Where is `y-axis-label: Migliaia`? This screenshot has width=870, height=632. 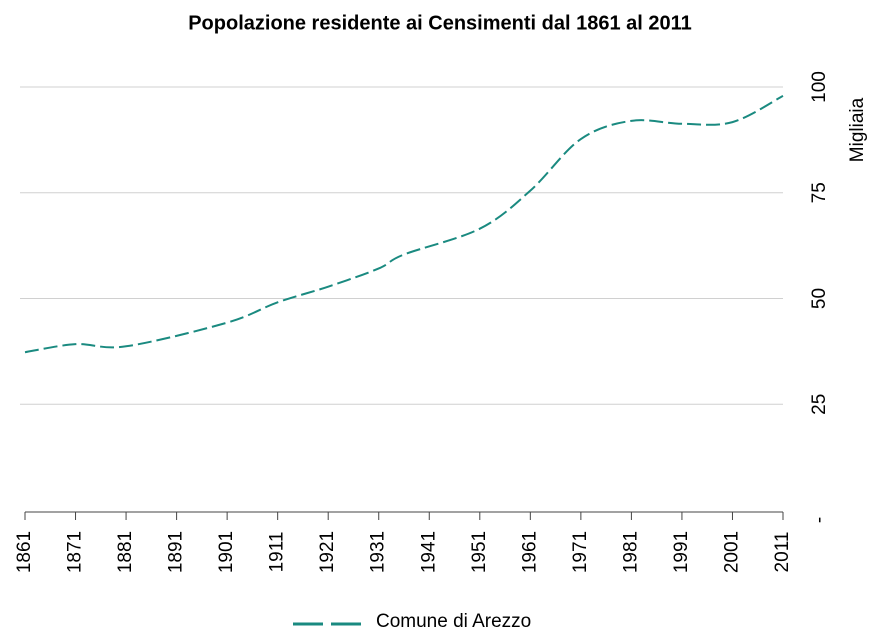 y-axis-label: Migliaia is located at coordinates (857, 129).